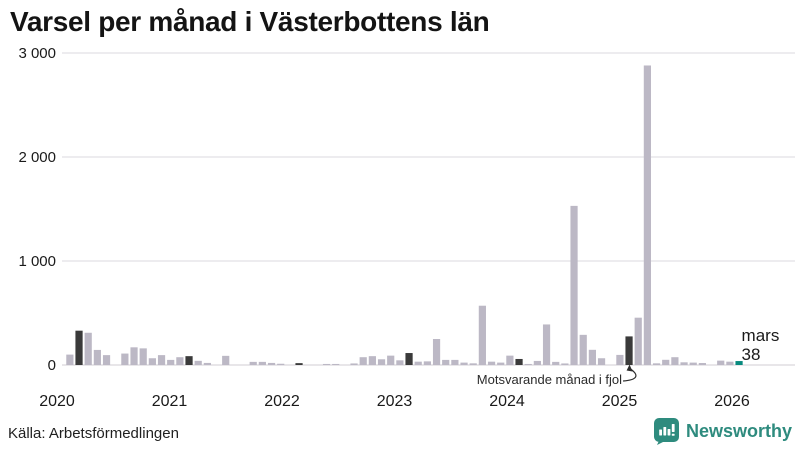  What do you see at coordinates (732, 401) in the screenshot?
I see `x-tick-label-2026: 2026` at bounding box center [732, 401].